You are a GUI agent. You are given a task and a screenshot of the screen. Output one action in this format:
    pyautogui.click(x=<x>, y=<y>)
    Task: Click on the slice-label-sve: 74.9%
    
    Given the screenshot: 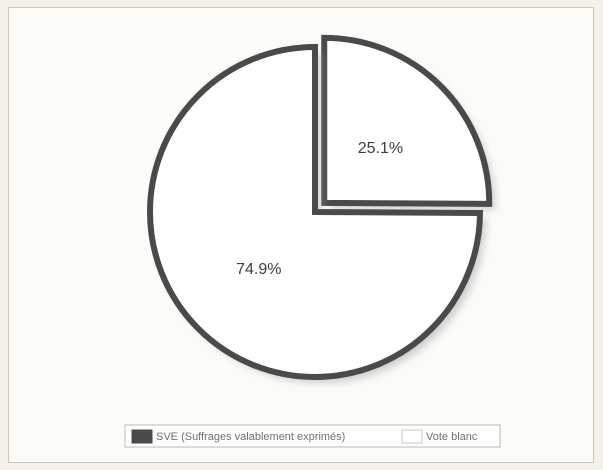 What is the action you would take?
    pyautogui.click(x=258, y=269)
    